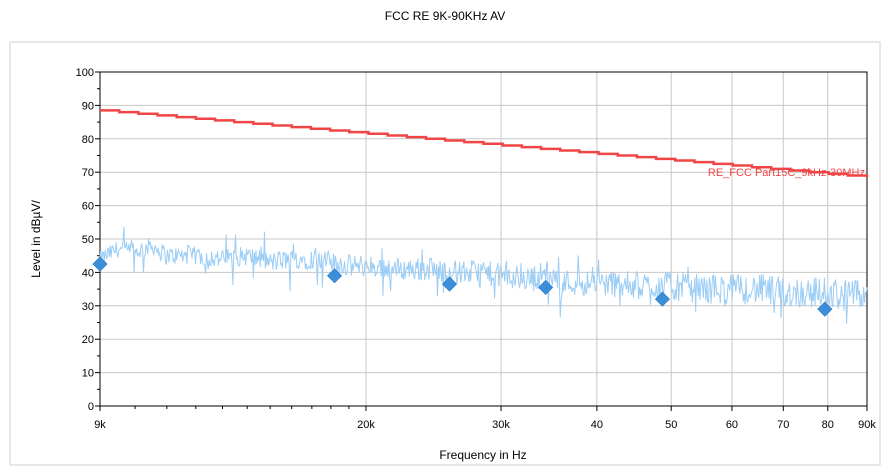  I want to click on y-tick-label: 0, so click(91, 407).